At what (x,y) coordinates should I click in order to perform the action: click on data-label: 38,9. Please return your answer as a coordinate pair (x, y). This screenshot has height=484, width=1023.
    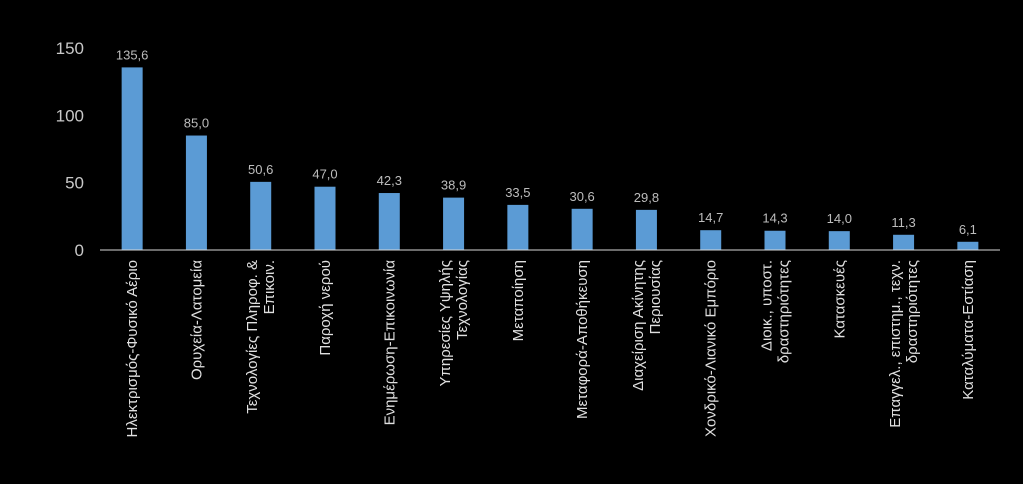
    Looking at the image, I should click on (453, 185).